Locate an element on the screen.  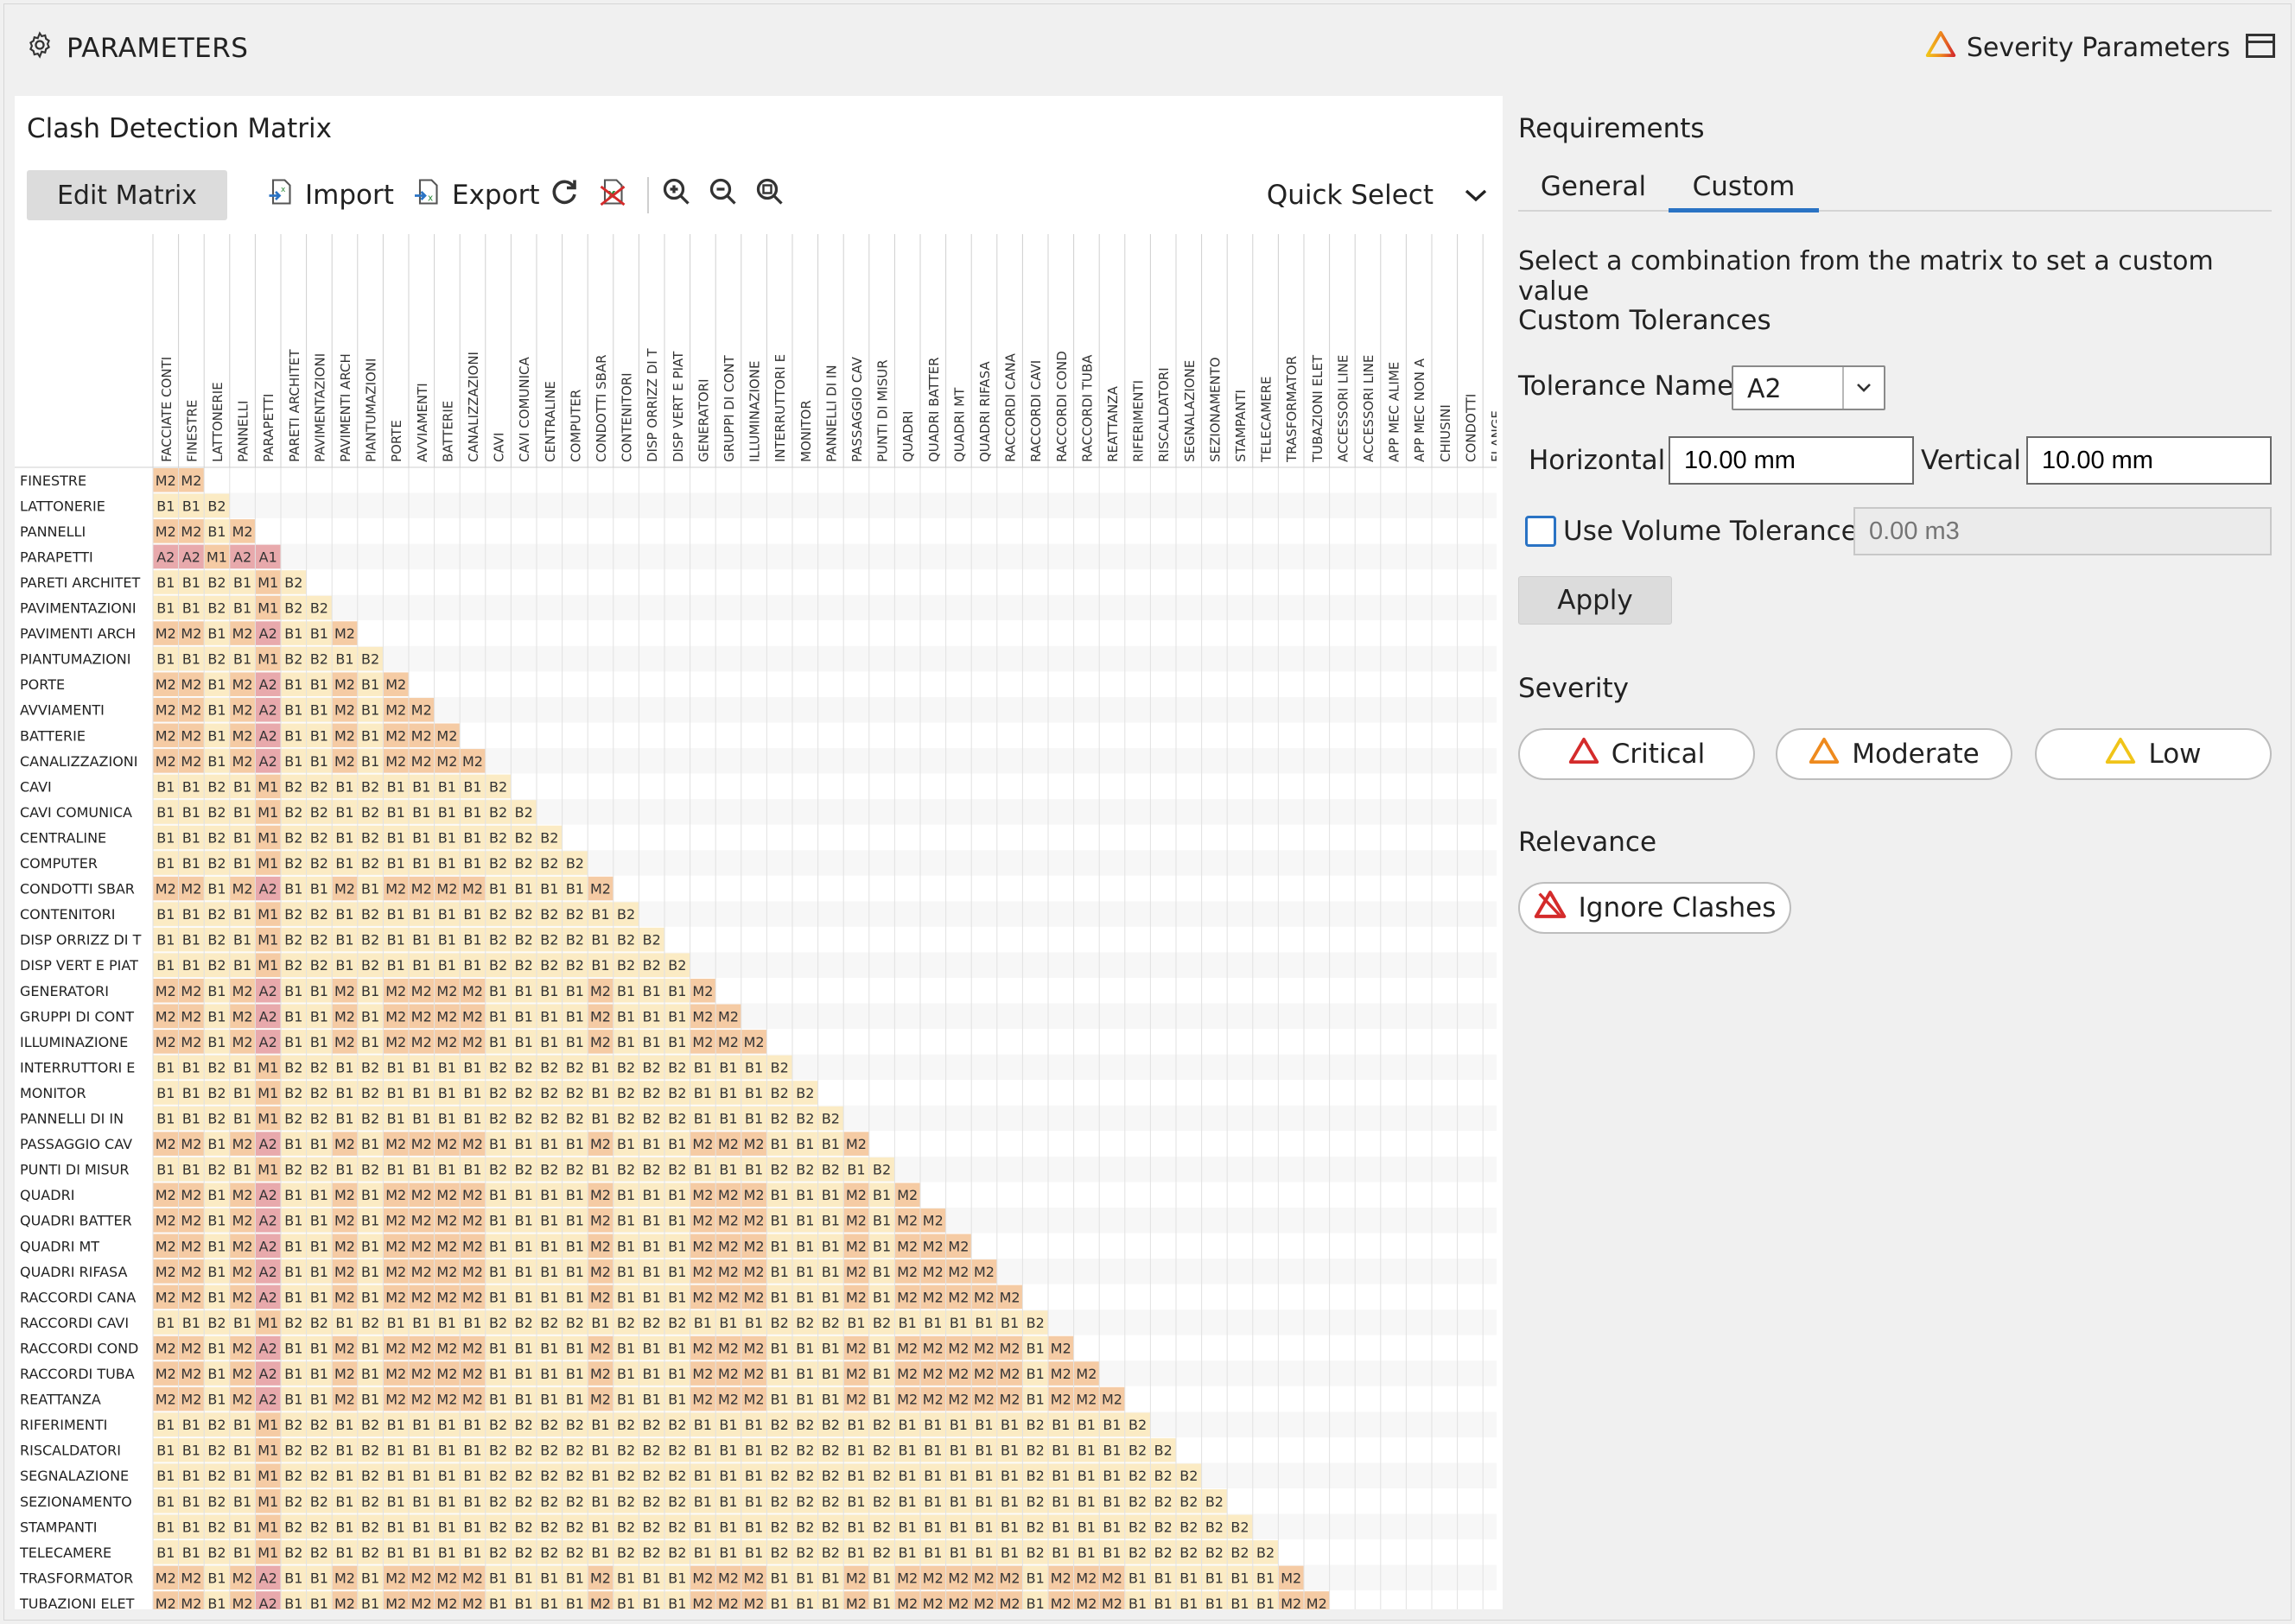
matrix-column-header: GENERATORI is located at coordinates (703, 420).